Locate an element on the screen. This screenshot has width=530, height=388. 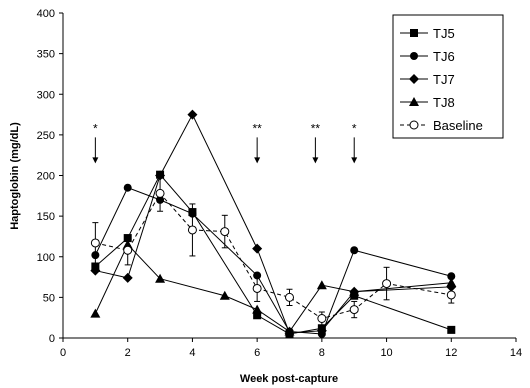
annotation-label-3: * is located at coordinates (354, 128).